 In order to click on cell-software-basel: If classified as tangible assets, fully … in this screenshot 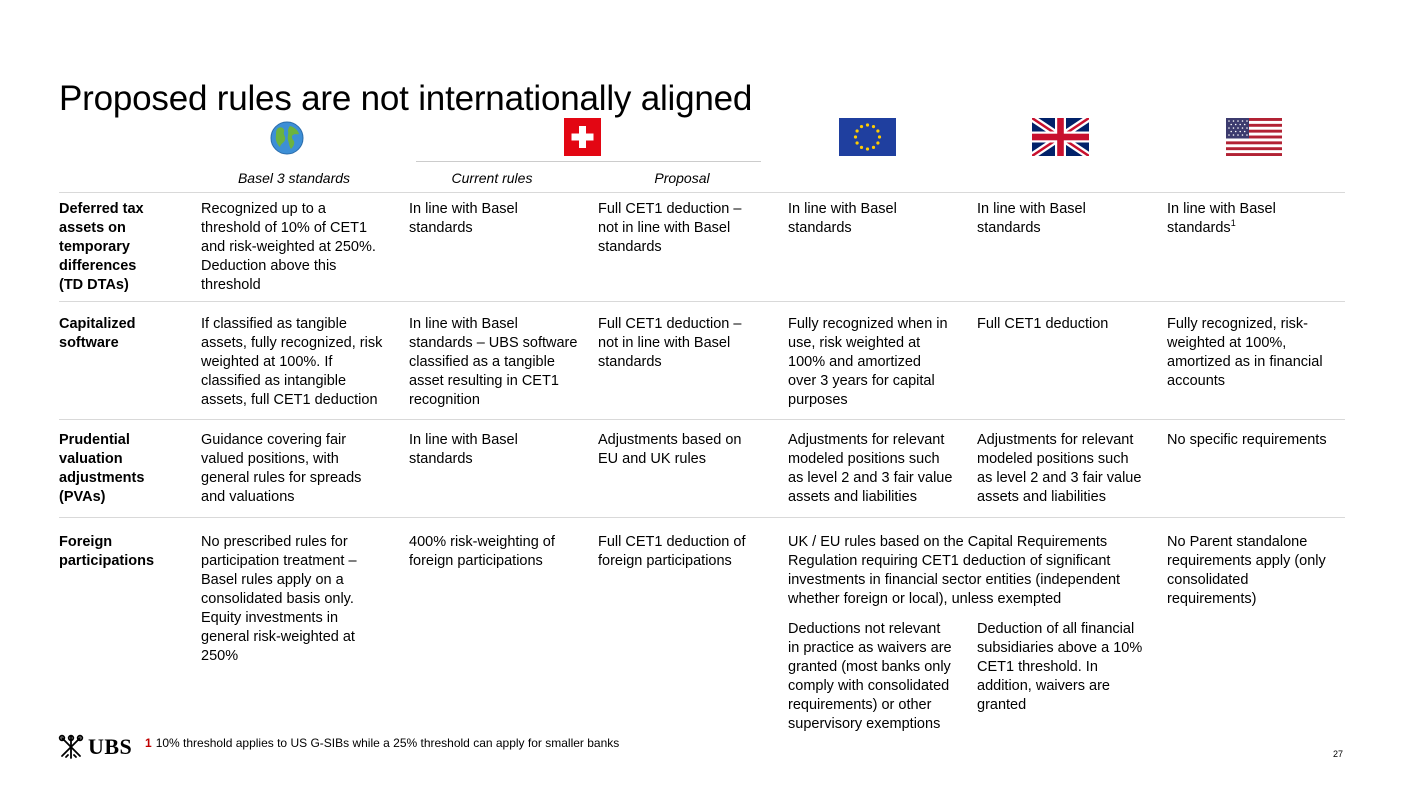, I will do `click(292, 362)`.